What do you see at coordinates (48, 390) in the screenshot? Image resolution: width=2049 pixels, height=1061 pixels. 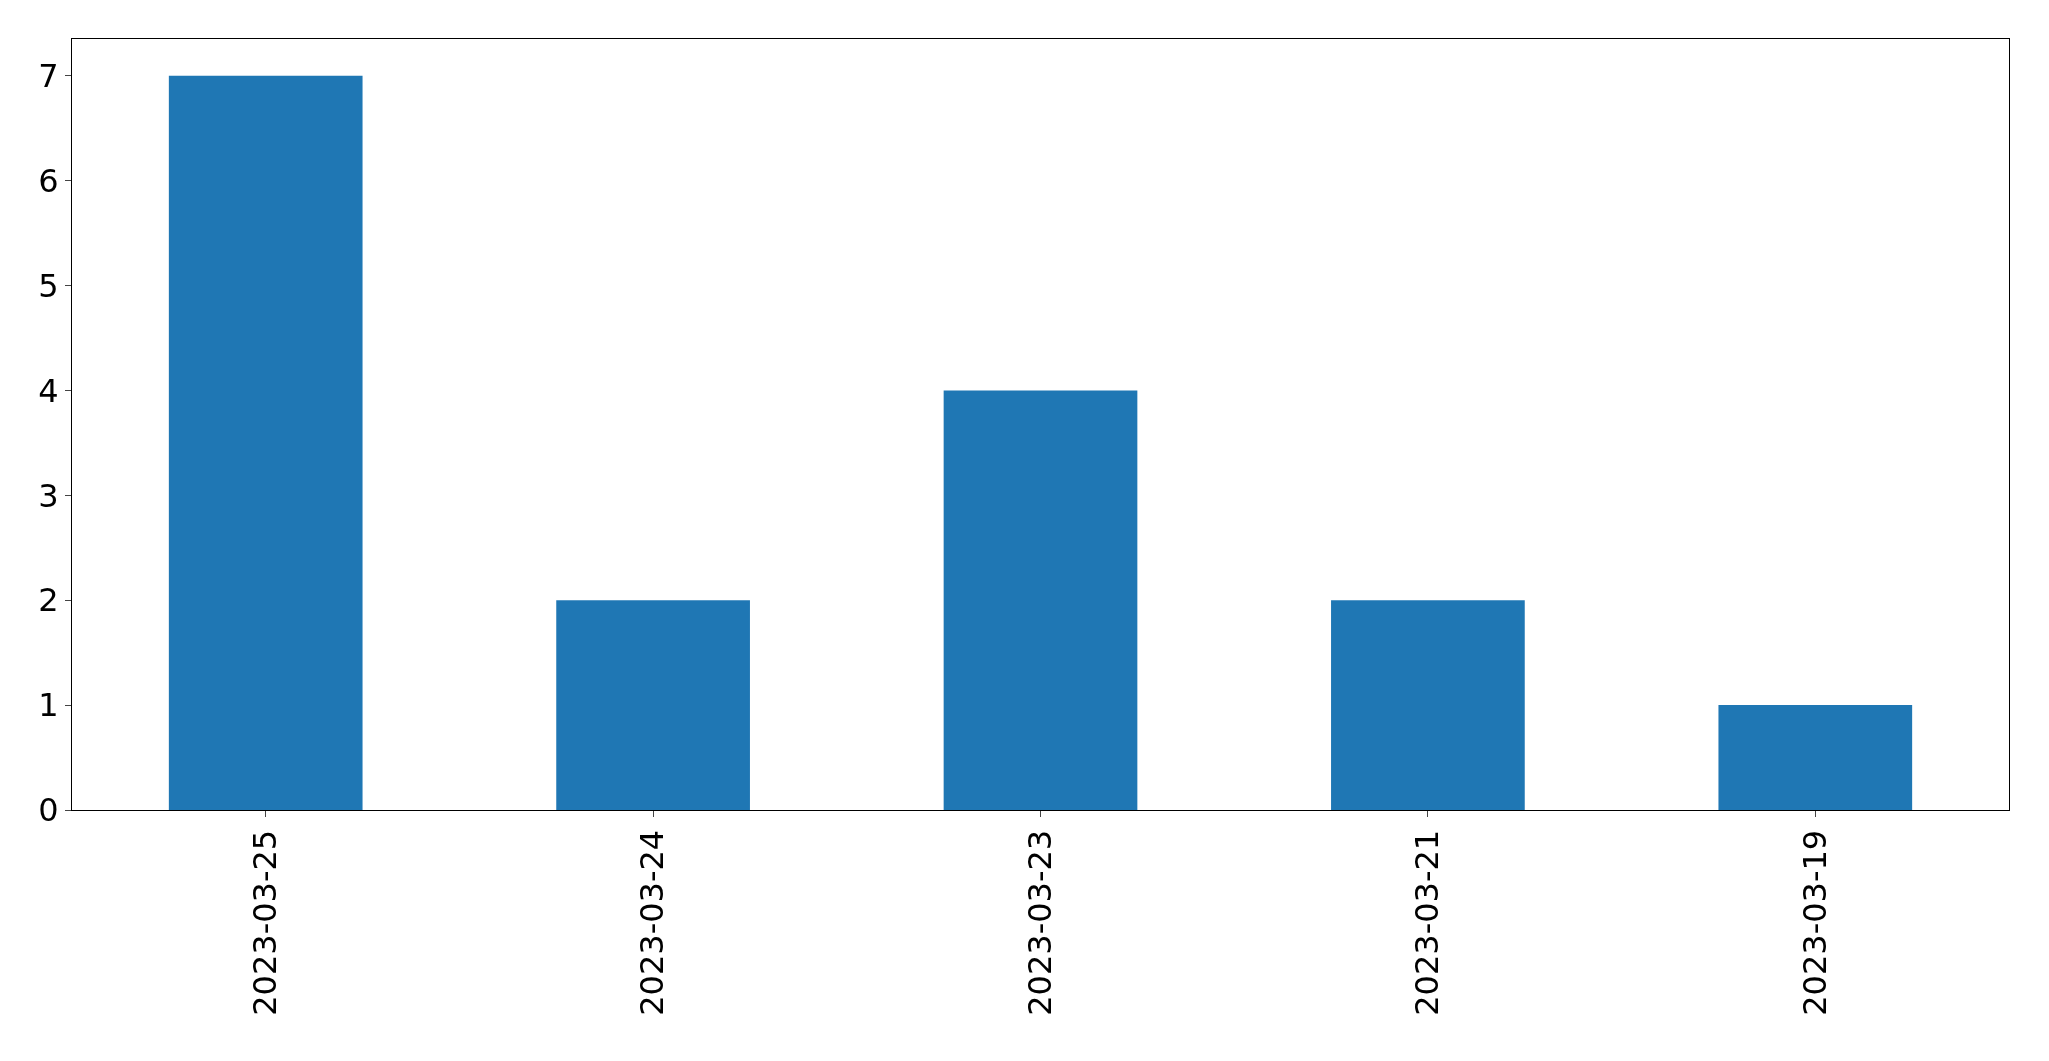 I see `y-tick-label: 4` at bounding box center [48, 390].